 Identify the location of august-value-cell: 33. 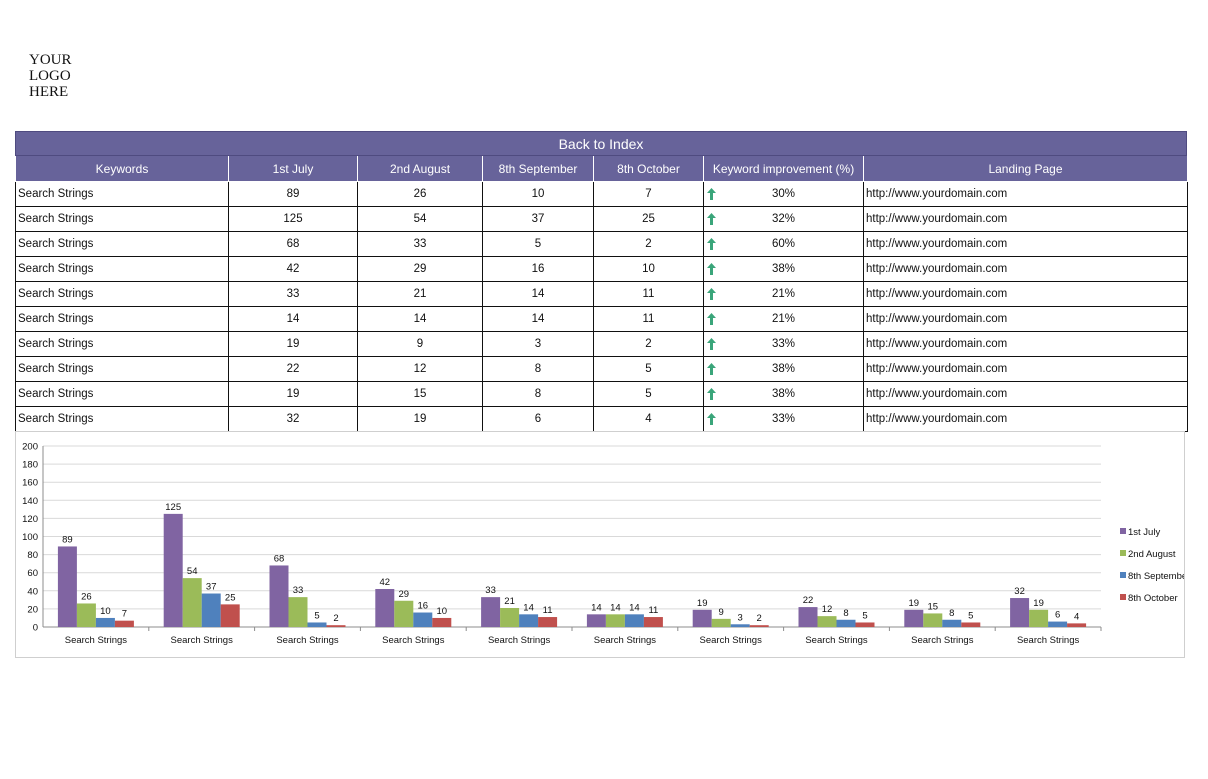
(420, 244).